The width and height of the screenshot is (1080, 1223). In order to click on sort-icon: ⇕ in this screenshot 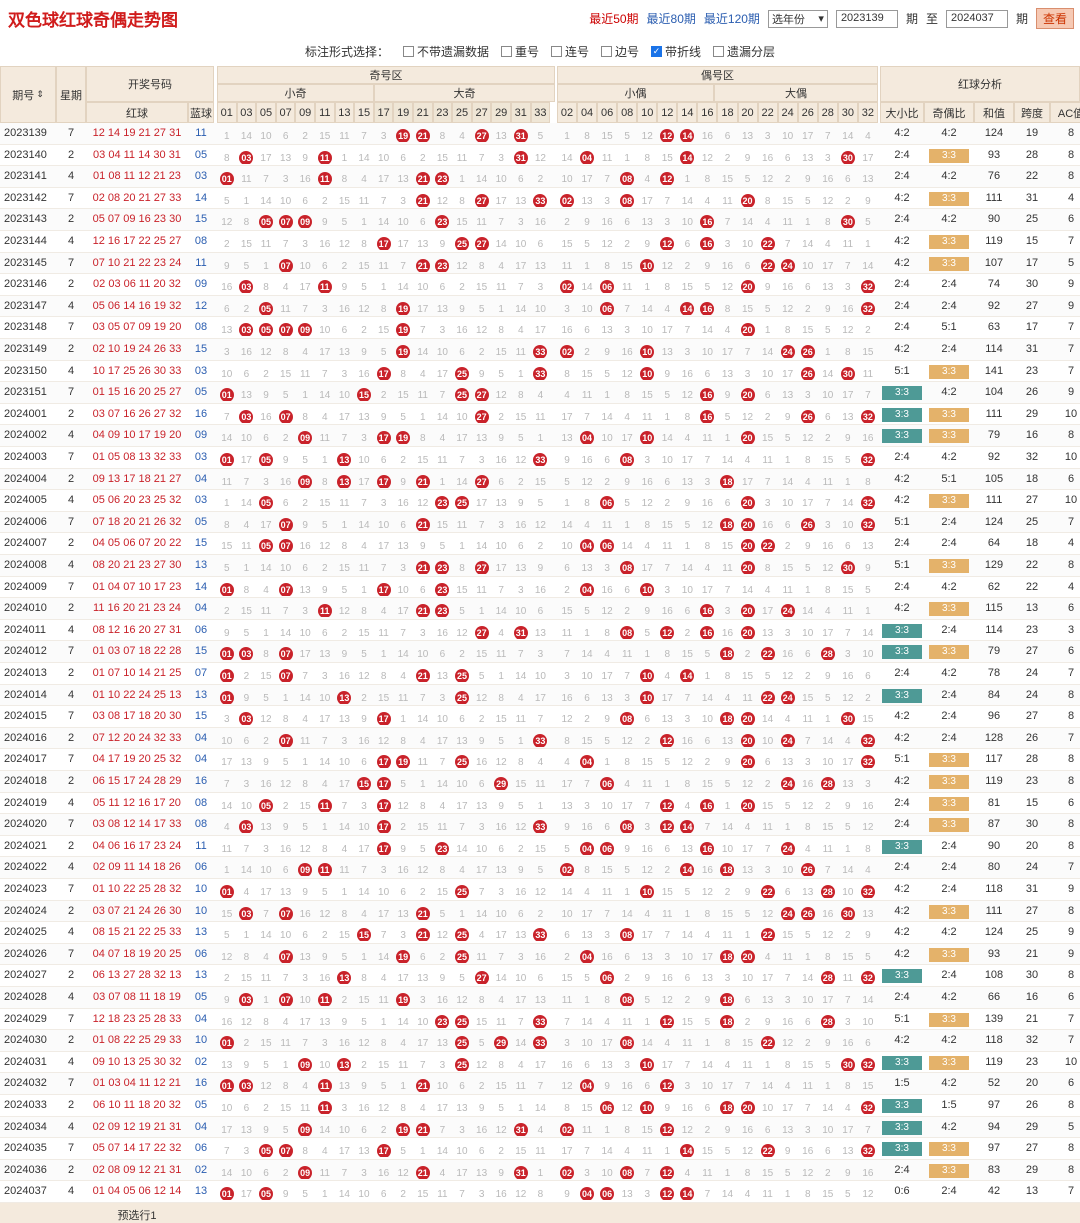, I will do `click(40, 94)`.